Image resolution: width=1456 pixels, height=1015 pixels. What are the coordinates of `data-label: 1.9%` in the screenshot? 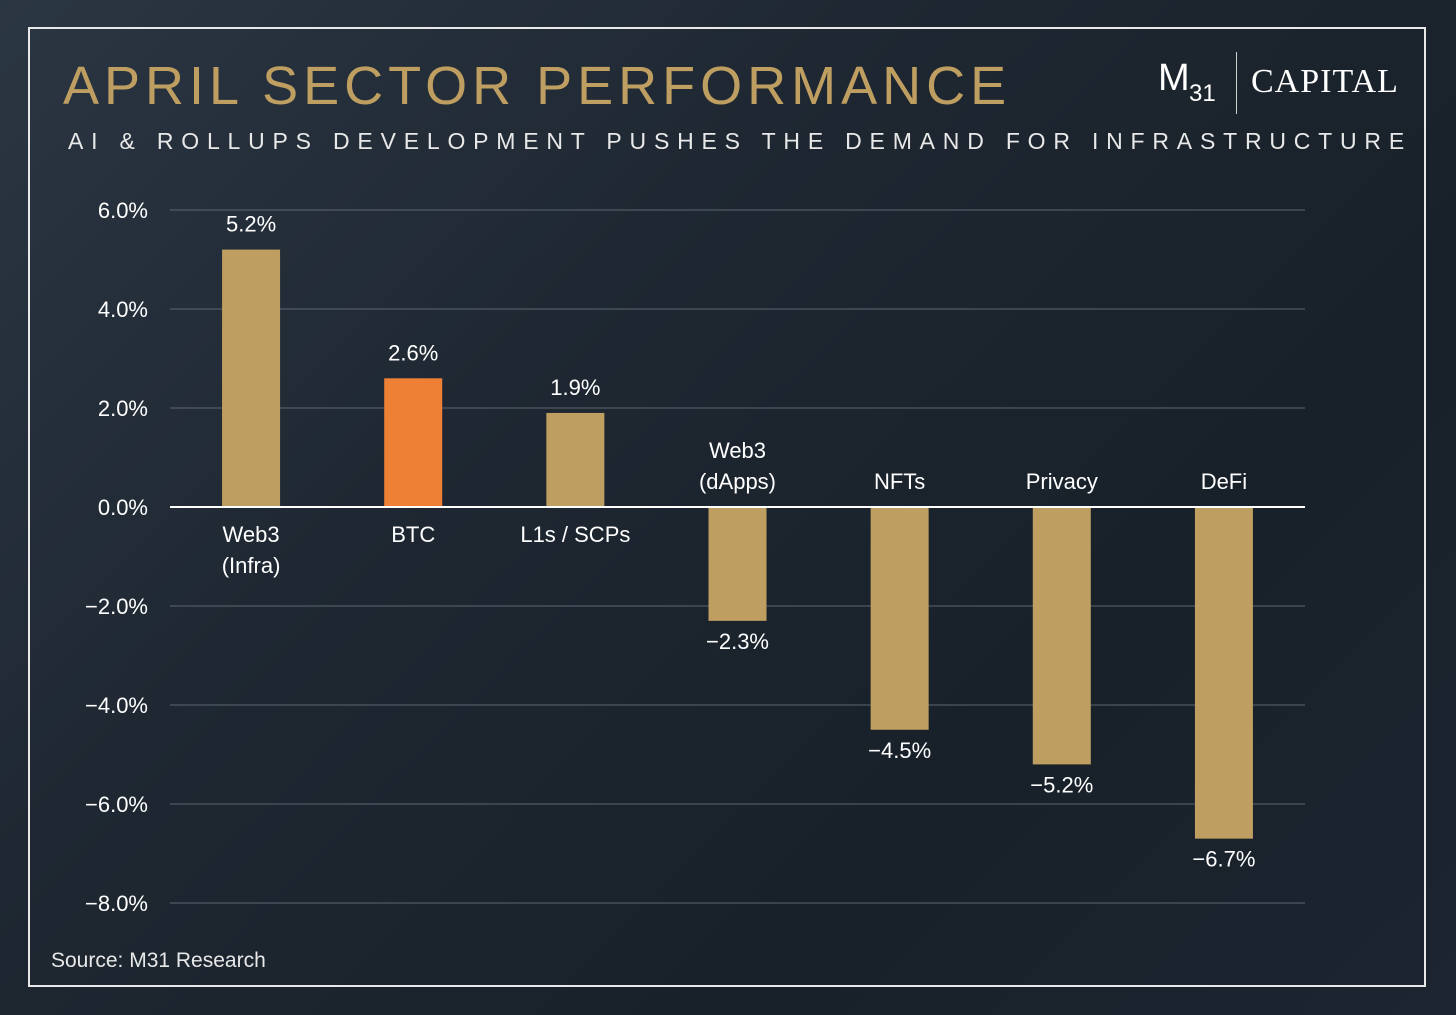 It's located at (575, 387).